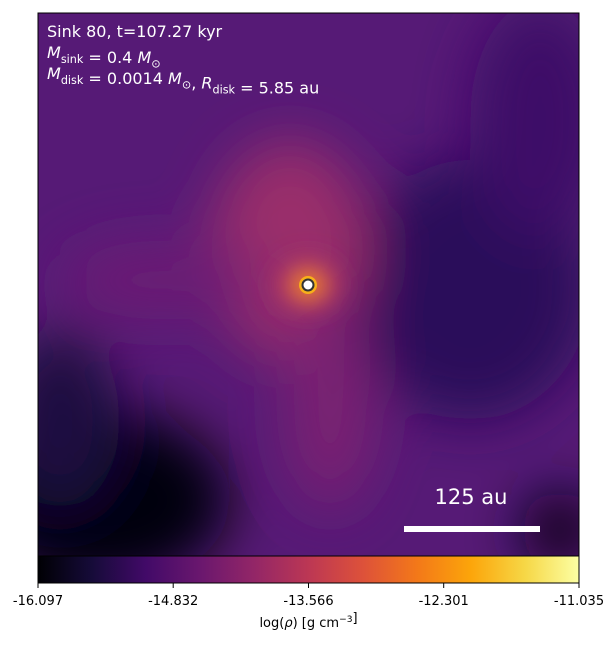 This screenshot has height=648, width=615. What do you see at coordinates (277, 87) in the screenshot?
I see `text-part: = 5.85 au` at bounding box center [277, 87].